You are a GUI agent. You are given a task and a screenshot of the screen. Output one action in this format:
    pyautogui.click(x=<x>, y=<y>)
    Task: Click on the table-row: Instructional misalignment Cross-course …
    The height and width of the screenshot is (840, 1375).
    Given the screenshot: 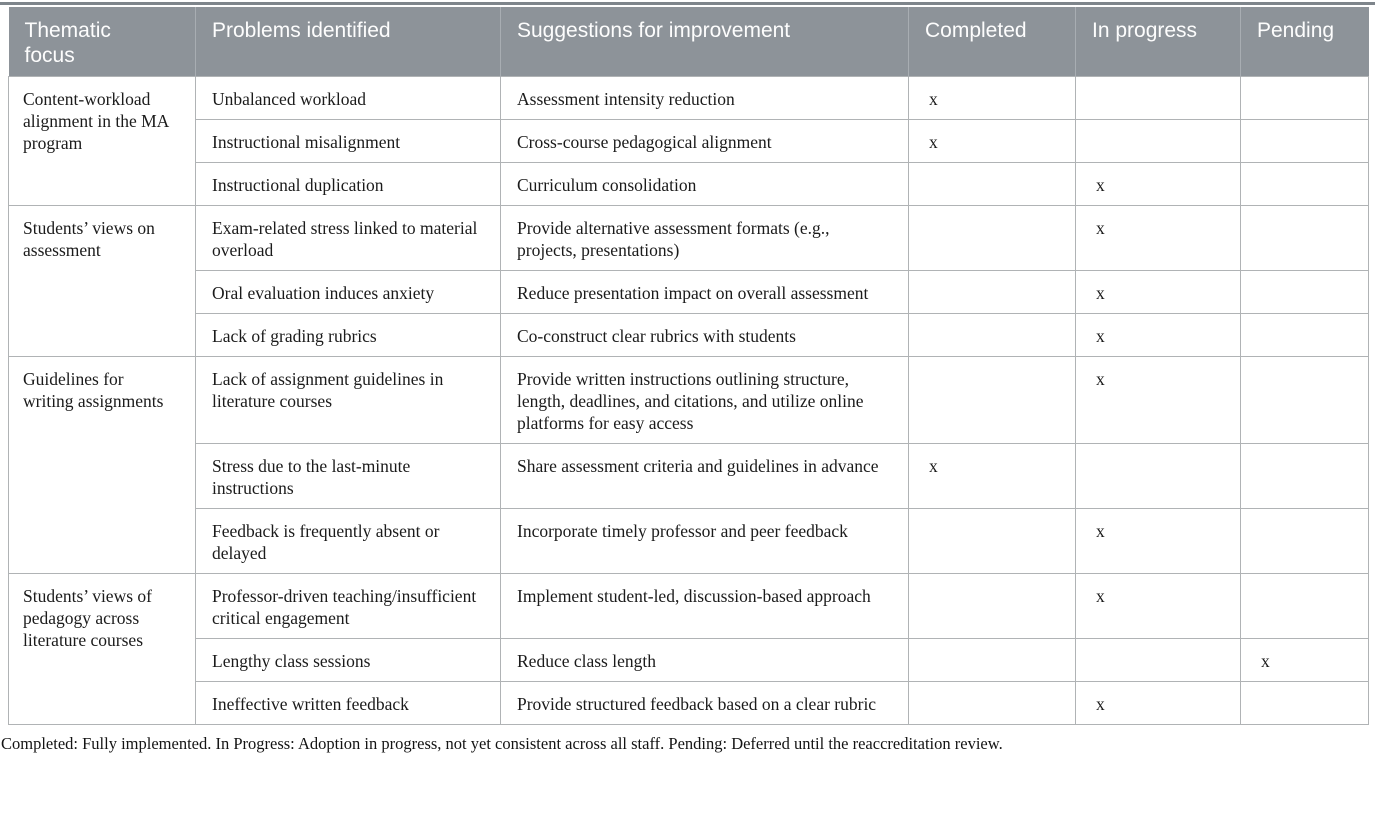 What is the action you would take?
    pyautogui.click(x=689, y=141)
    